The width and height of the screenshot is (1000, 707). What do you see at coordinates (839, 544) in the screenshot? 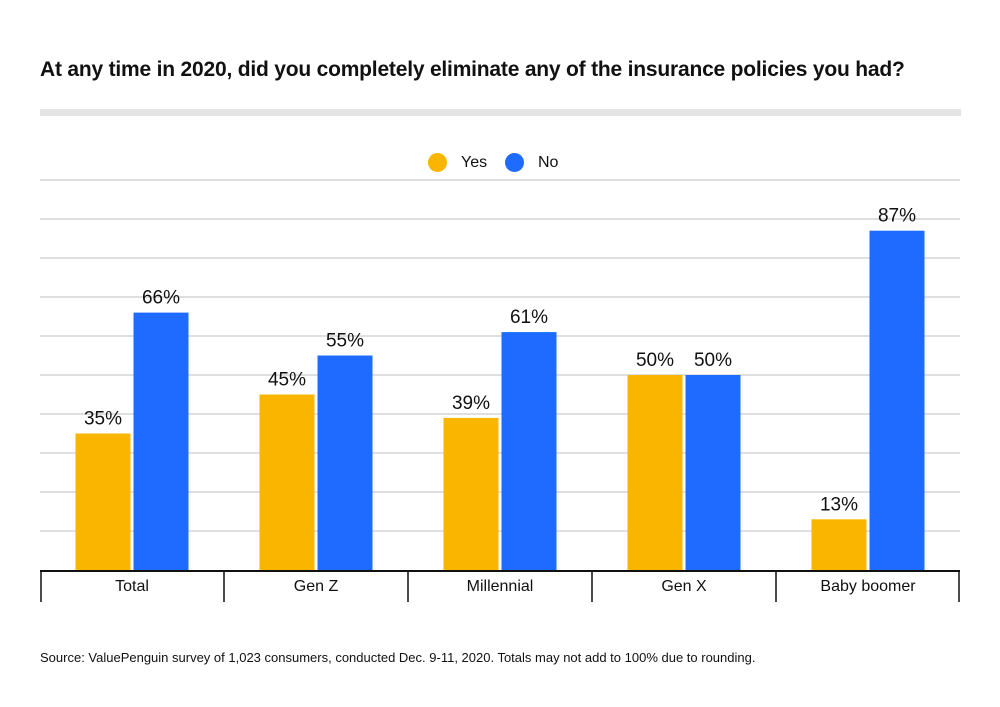
I see `bar-yes-baby-boomer` at bounding box center [839, 544].